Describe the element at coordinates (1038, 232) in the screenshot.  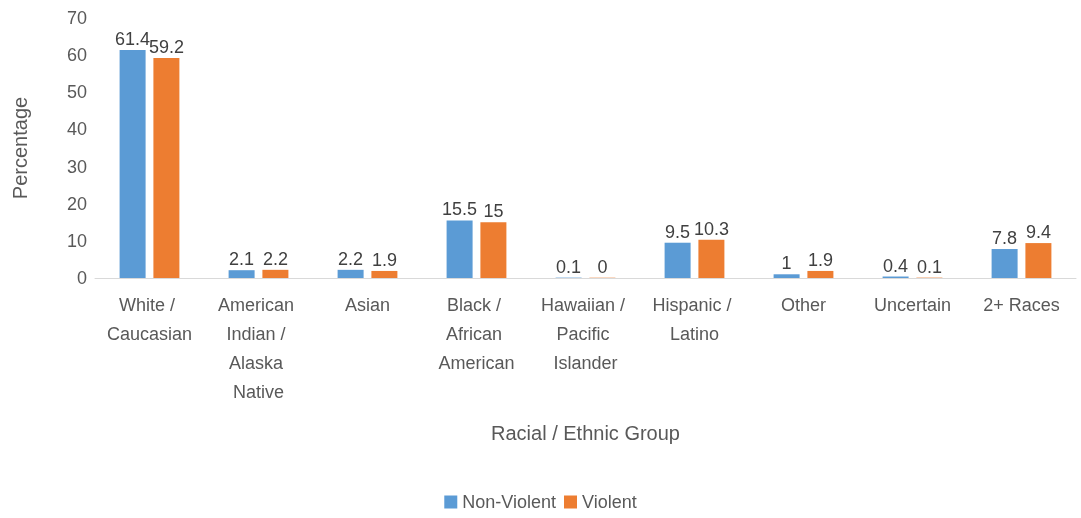
I see `data-label: 9.4` at that location.